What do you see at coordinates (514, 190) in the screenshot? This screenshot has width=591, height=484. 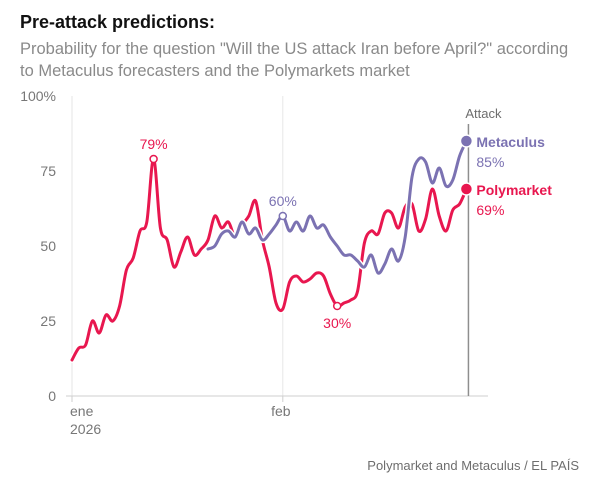 I see `polymarket-series-name: Polymarket` at bounding box center [514, 190].